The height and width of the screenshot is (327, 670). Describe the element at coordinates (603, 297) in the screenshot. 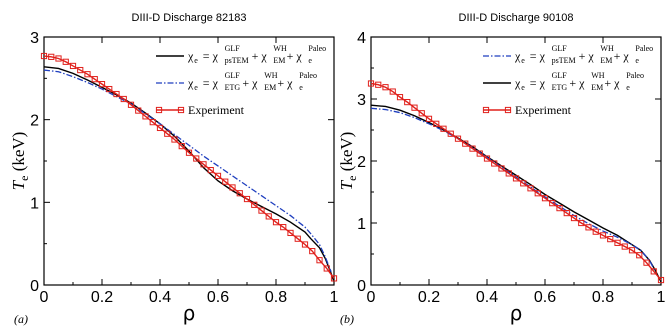

I see `x-tick-label: 0.8` at that location.